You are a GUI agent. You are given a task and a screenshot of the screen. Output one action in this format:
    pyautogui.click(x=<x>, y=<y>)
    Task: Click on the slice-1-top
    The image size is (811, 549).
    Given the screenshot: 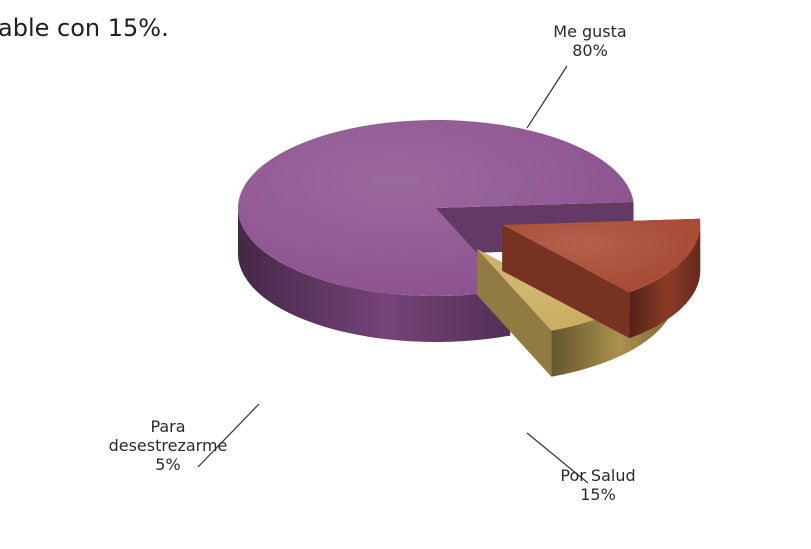 What is the action you would take?
    pyautogui.click(x=601, y=255)
    